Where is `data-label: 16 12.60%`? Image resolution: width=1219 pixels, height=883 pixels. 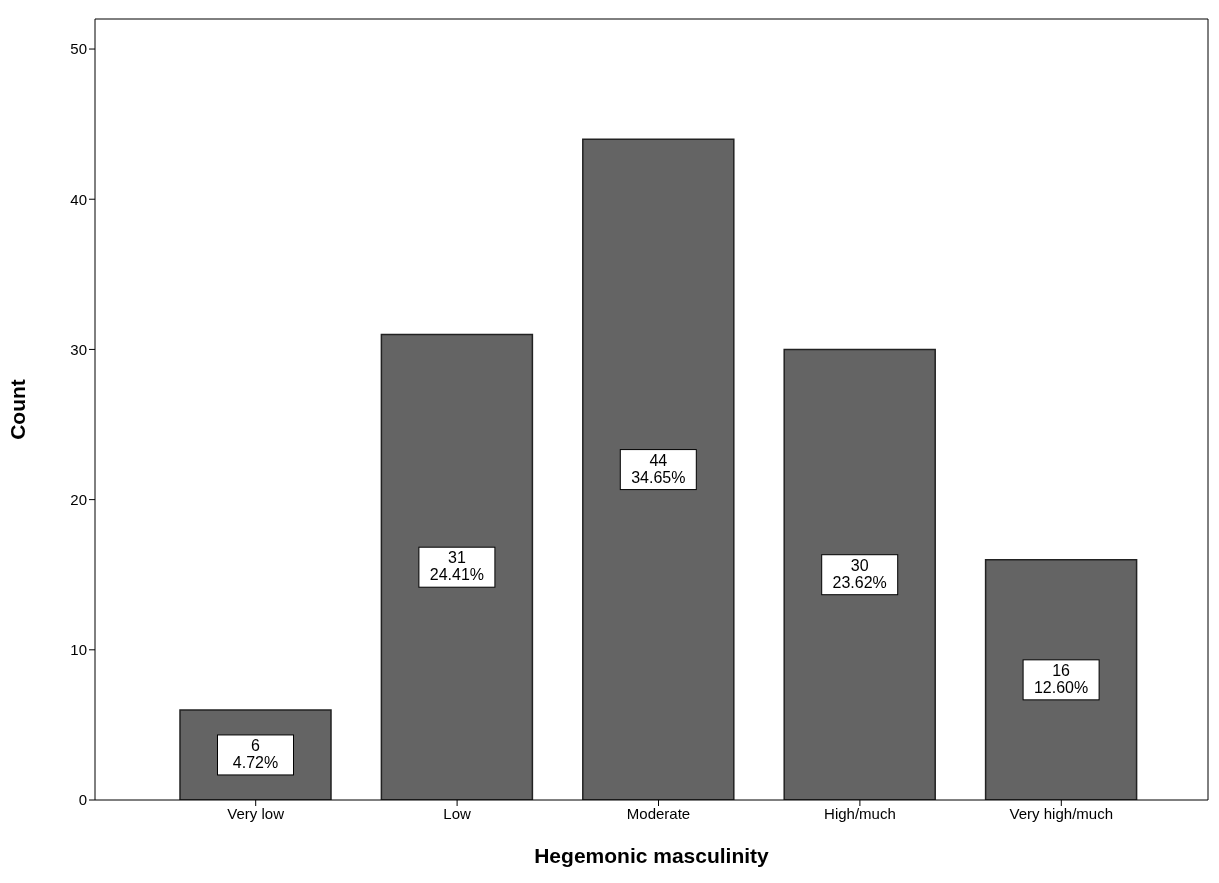
data-label: 16 12.60% is located at coordinates (1061, 678).